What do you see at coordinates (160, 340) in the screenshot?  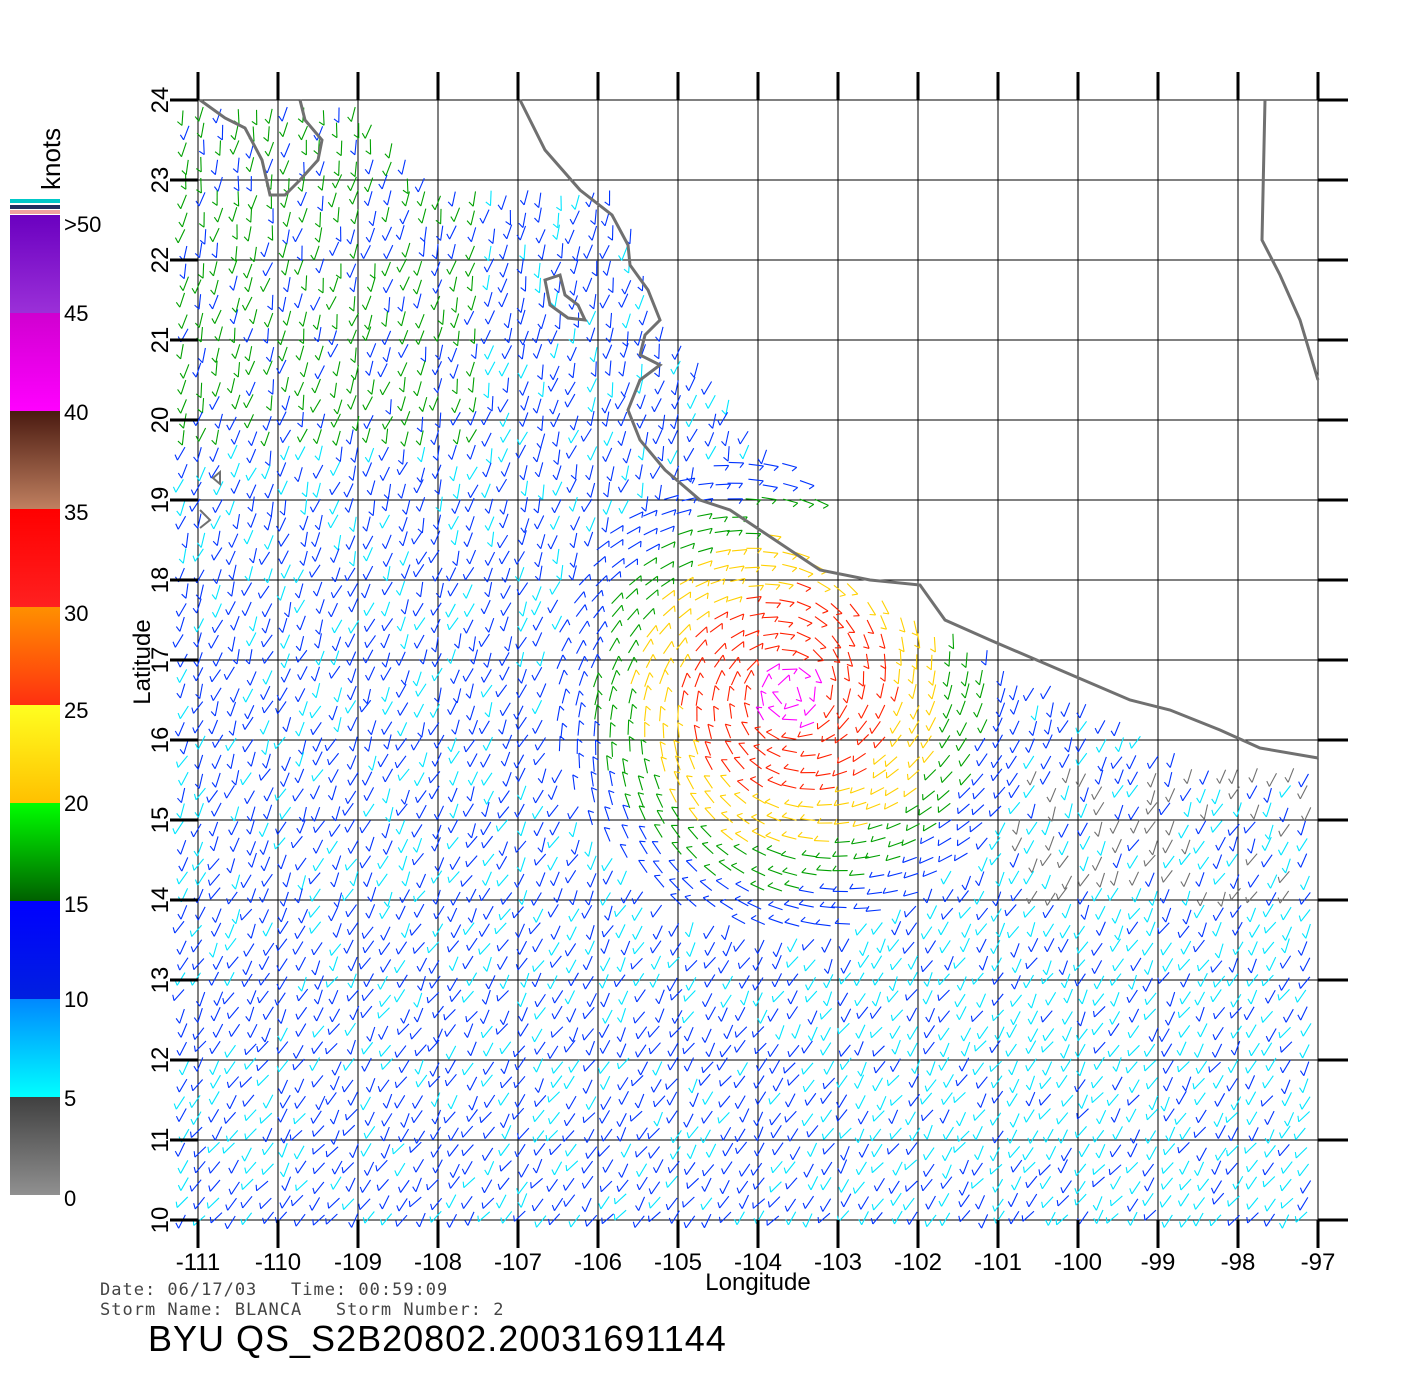 I see `lat-tick-label: 21` at bounding box center [160, 340].